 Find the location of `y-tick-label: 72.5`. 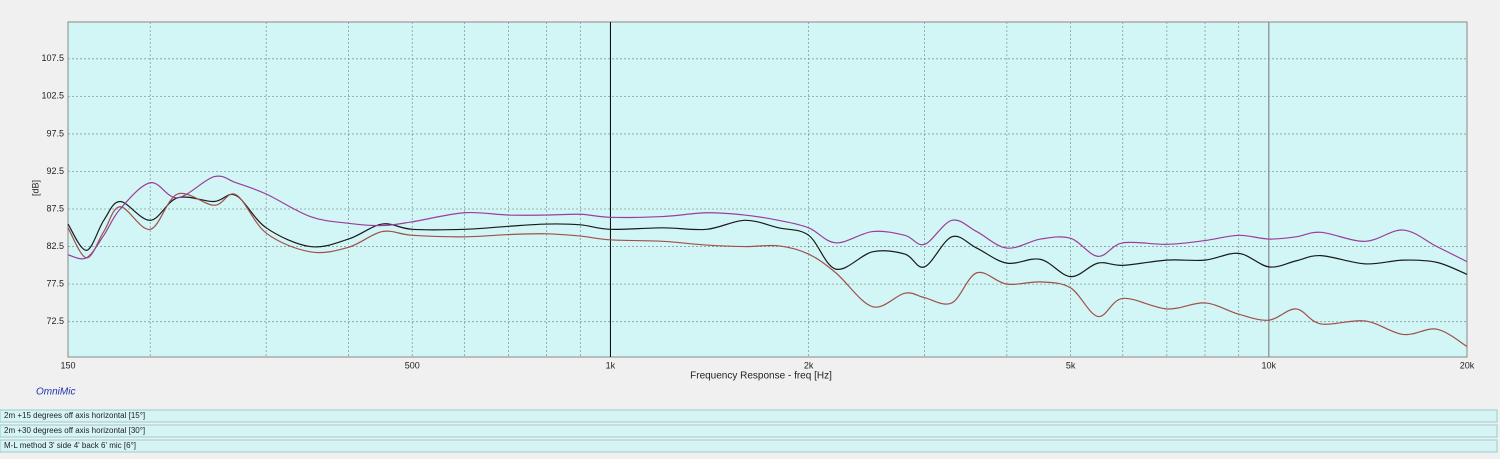

y-tick-label: 72.5 is located at coordinates (55, 321).